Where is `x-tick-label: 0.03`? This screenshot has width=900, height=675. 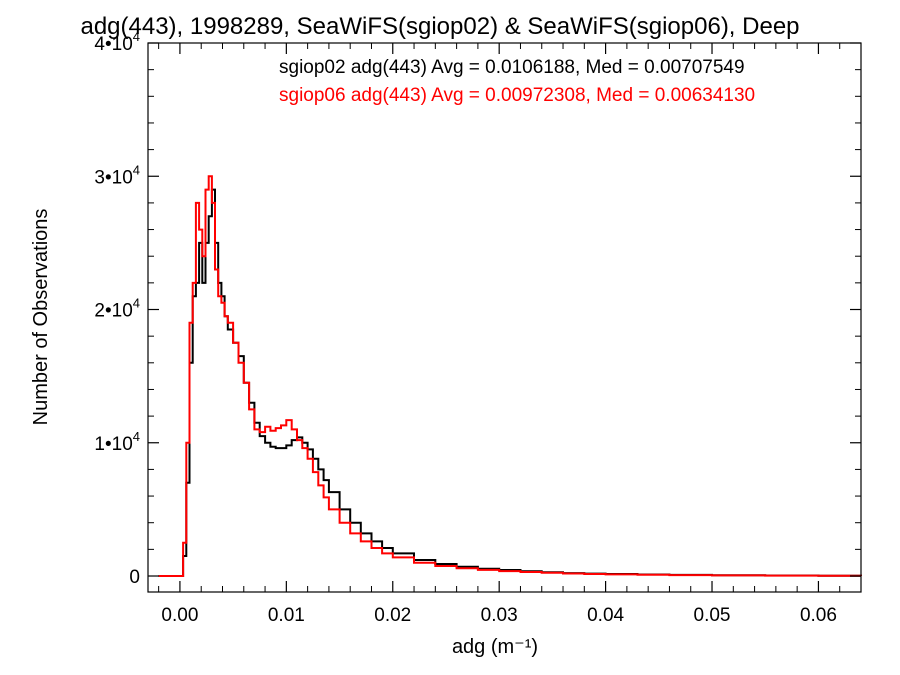 x-tick-label: 0.03 is located at coordinates (499, 615).